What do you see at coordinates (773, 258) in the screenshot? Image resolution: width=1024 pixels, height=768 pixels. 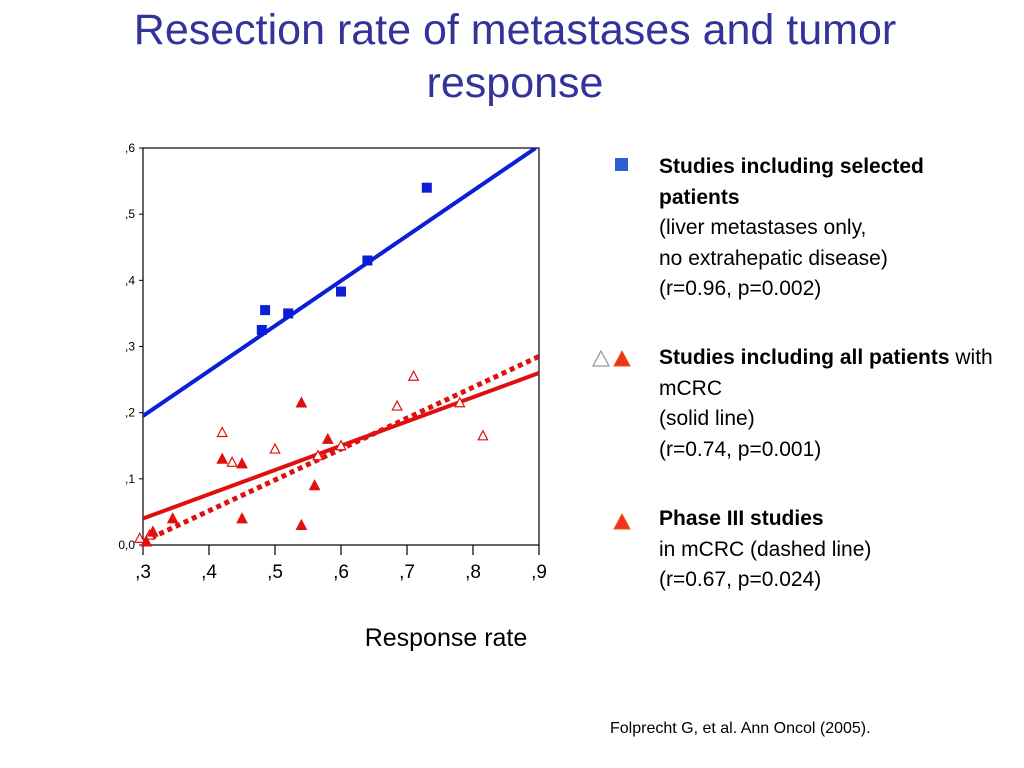 I see `legend-selected-line-2: no extrahepatic disease)` at bounding box center [773, 258].